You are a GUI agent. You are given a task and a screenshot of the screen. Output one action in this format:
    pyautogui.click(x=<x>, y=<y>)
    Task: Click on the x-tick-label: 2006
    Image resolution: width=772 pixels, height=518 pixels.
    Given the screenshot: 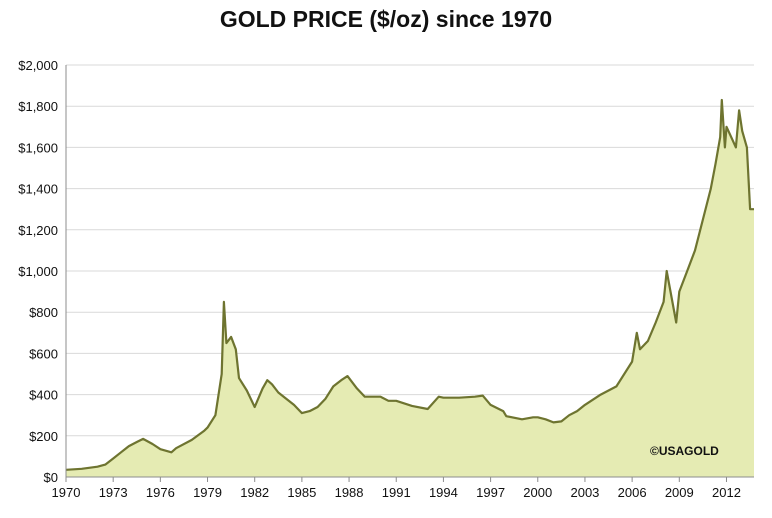 What is the action you would take?
    pyautogui.click(x=632, y=492)
    